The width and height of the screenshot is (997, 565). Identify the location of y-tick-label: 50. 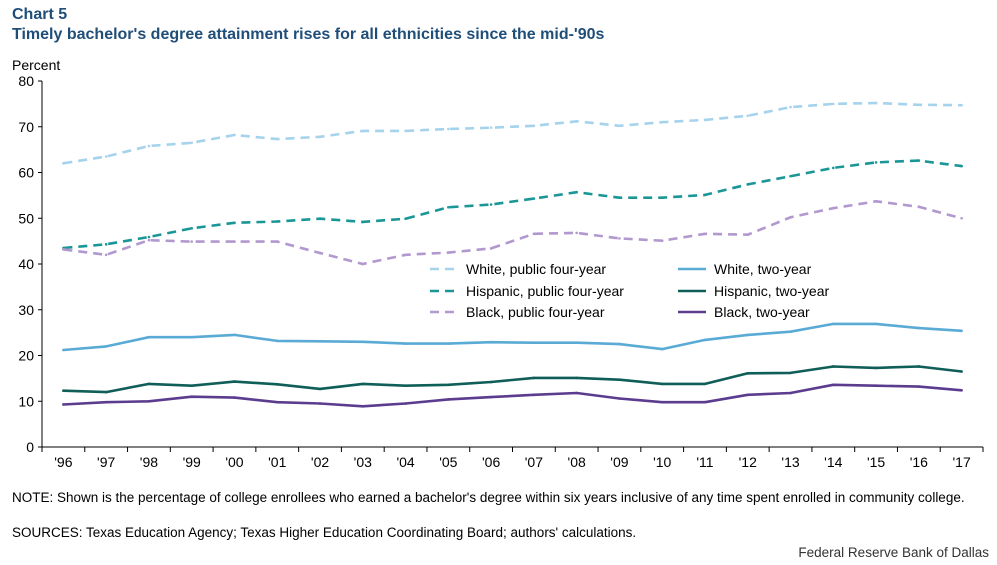
(26, 218).